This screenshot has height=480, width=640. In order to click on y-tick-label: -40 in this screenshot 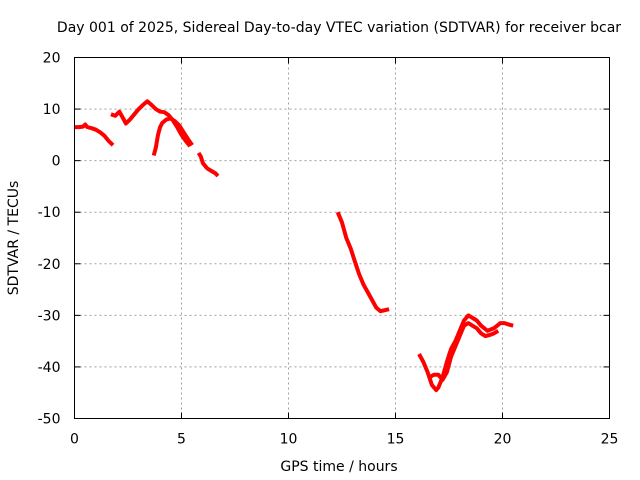, I will do `click(49, 368)`.